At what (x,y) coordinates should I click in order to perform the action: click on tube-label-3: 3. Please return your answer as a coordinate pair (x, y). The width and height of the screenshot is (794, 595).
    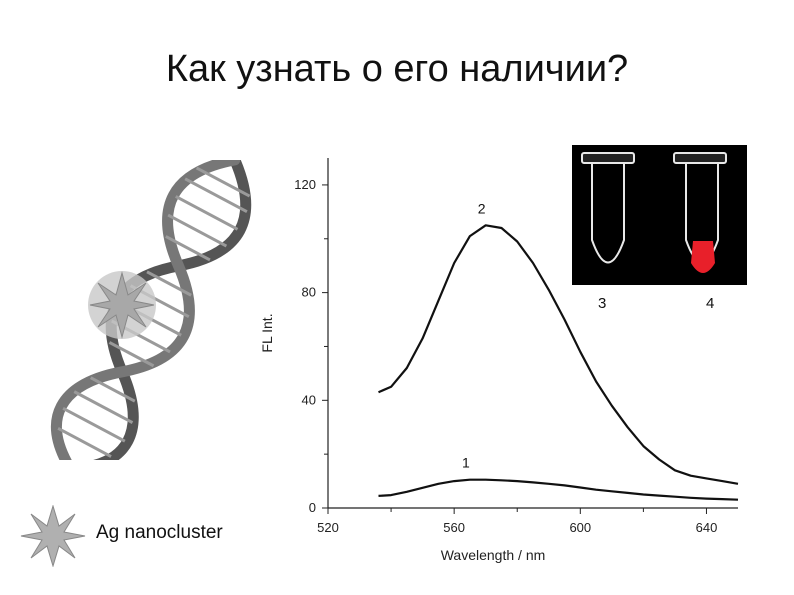
    Looking at the image, I should click on (602, 303).